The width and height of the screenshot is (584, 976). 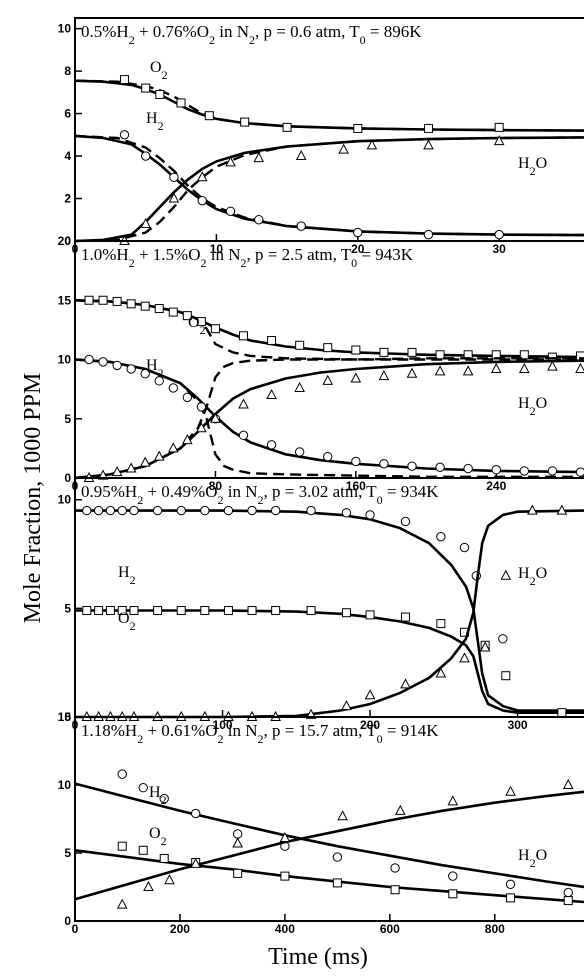 I want to click on y-axis-title: Mole Fraction, 1000 PPM, so click(x=33, y=498).